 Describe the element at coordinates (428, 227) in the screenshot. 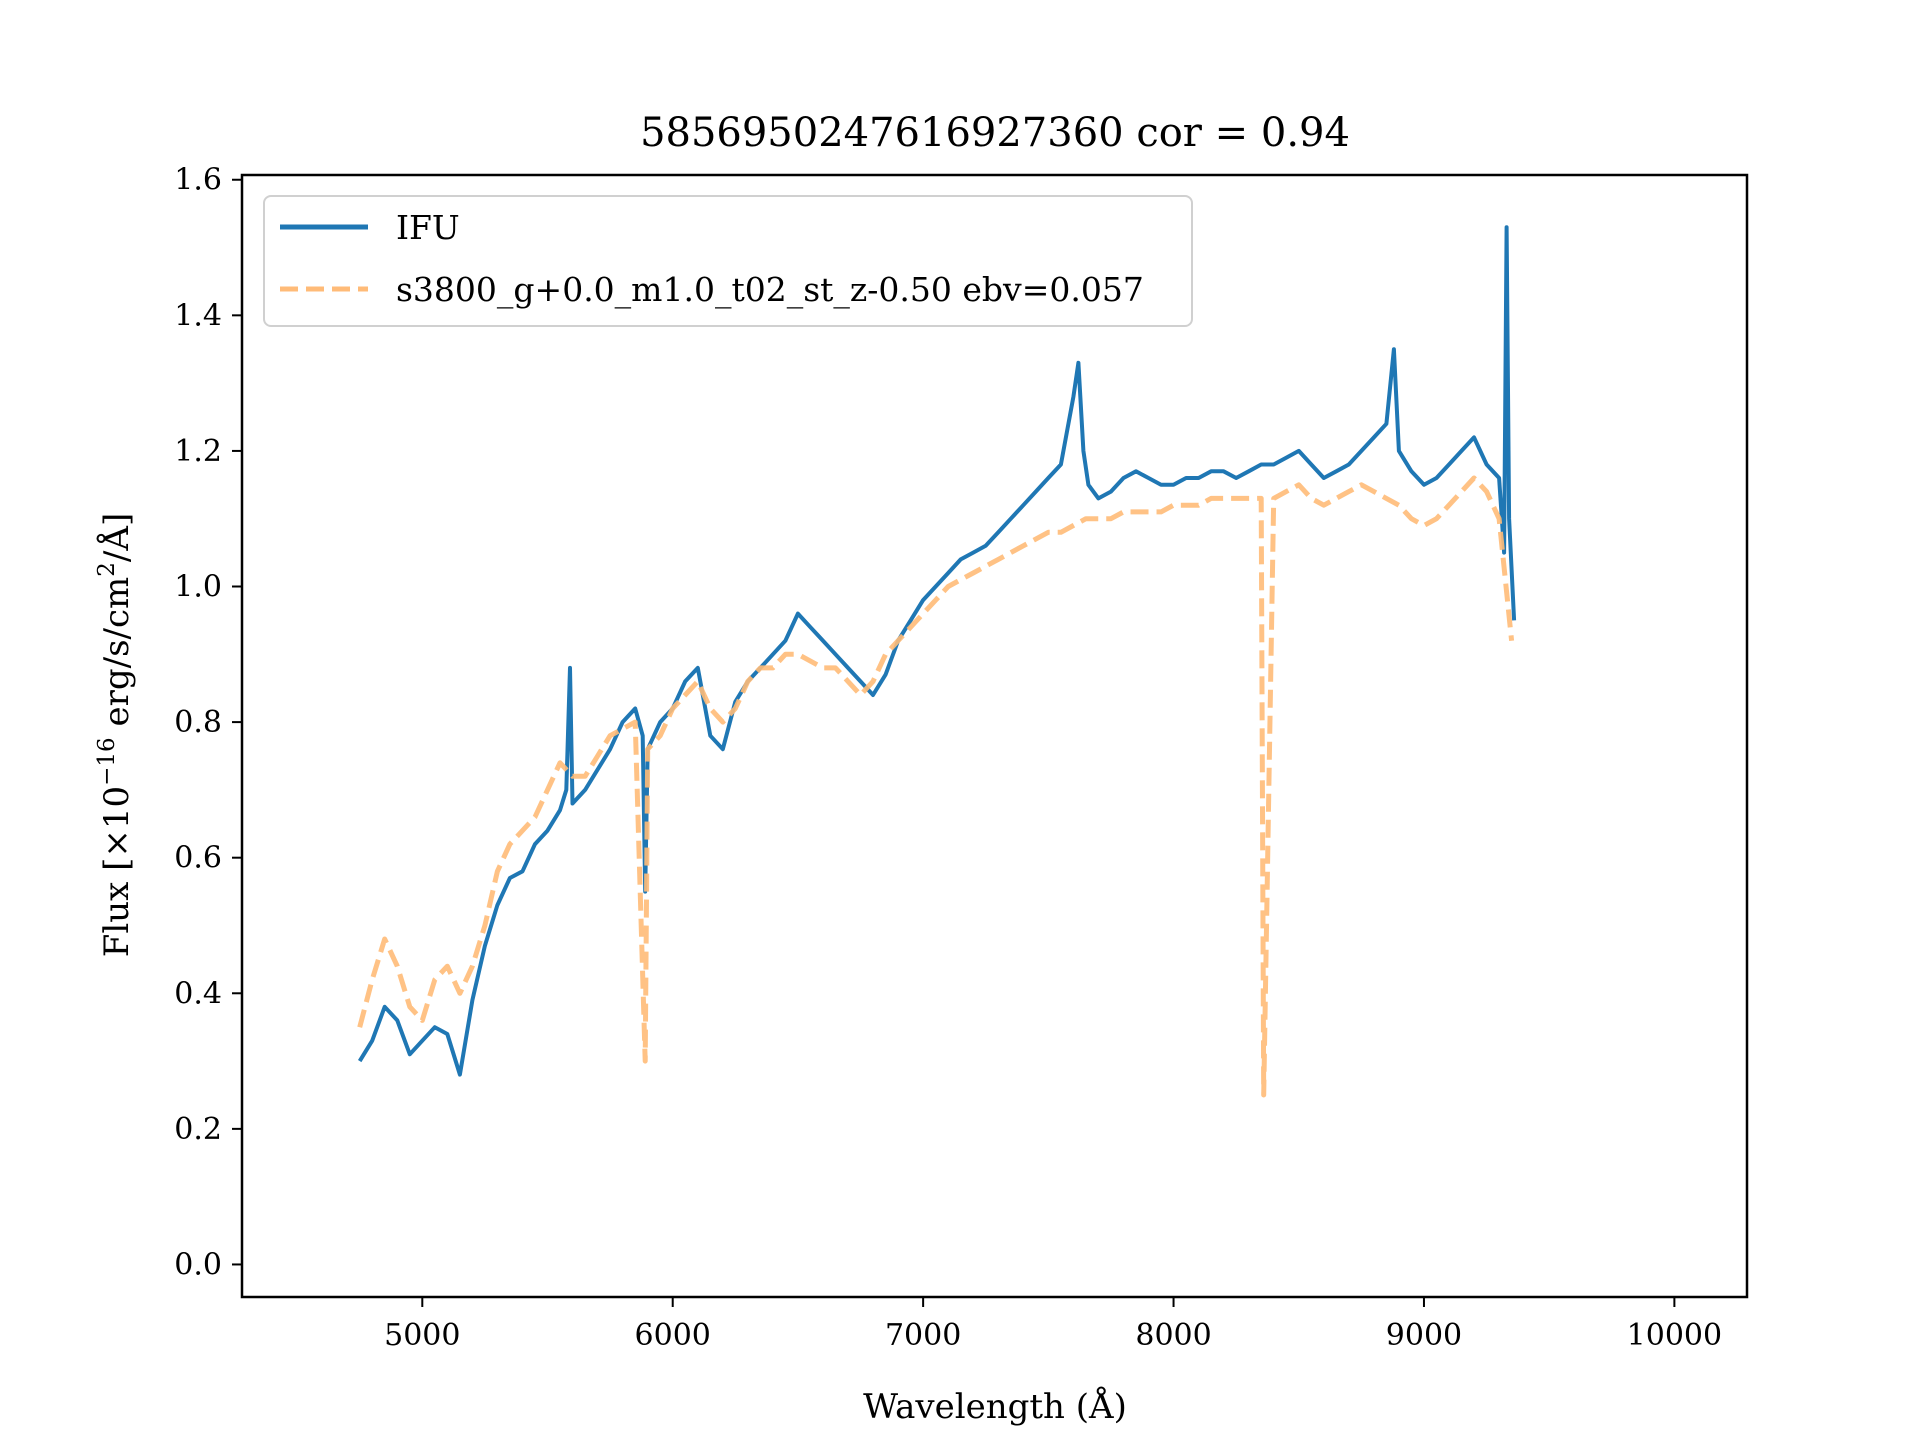

I see `legend-label-ifu: IFU` at that location.